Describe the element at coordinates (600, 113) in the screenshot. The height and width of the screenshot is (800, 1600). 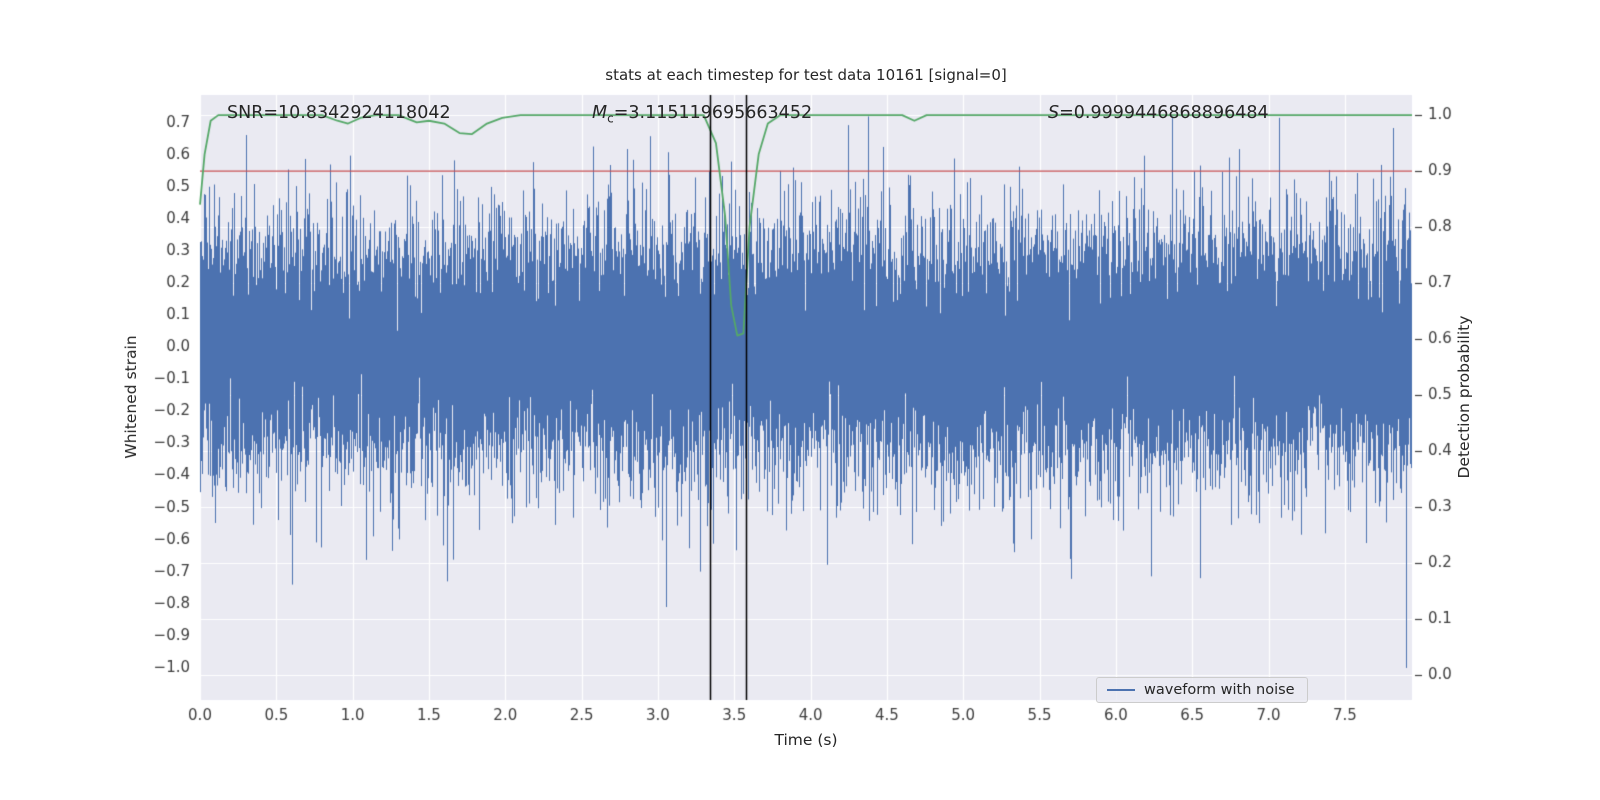
I see `chirp-mass-symbol: M` at that location.